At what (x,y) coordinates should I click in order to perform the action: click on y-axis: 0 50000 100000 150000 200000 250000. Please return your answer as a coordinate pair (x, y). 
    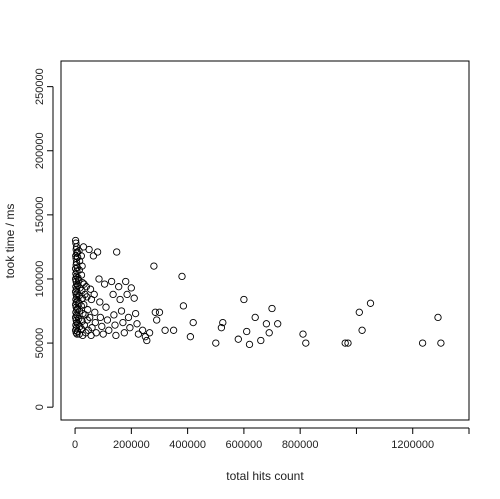
    Looking at the image, I should click on (44, 239).